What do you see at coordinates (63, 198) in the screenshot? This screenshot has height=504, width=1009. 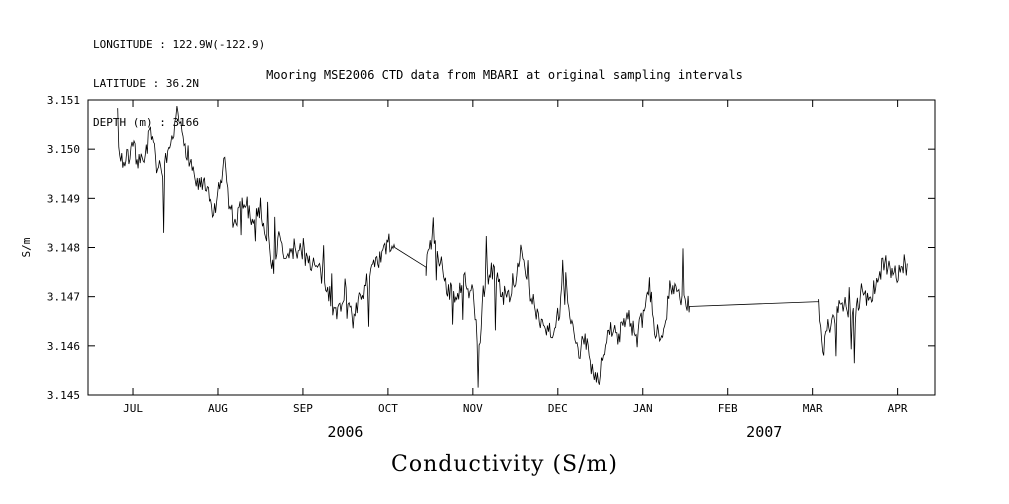 I see `y-tick-label: 3.149` at bounding box center [63, 198].